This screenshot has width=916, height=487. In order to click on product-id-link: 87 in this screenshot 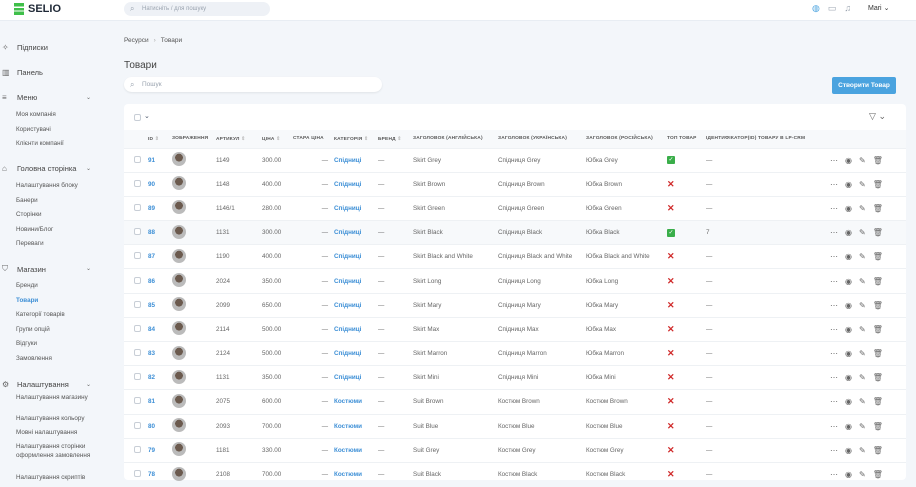, I will do `click(152, 257)`.